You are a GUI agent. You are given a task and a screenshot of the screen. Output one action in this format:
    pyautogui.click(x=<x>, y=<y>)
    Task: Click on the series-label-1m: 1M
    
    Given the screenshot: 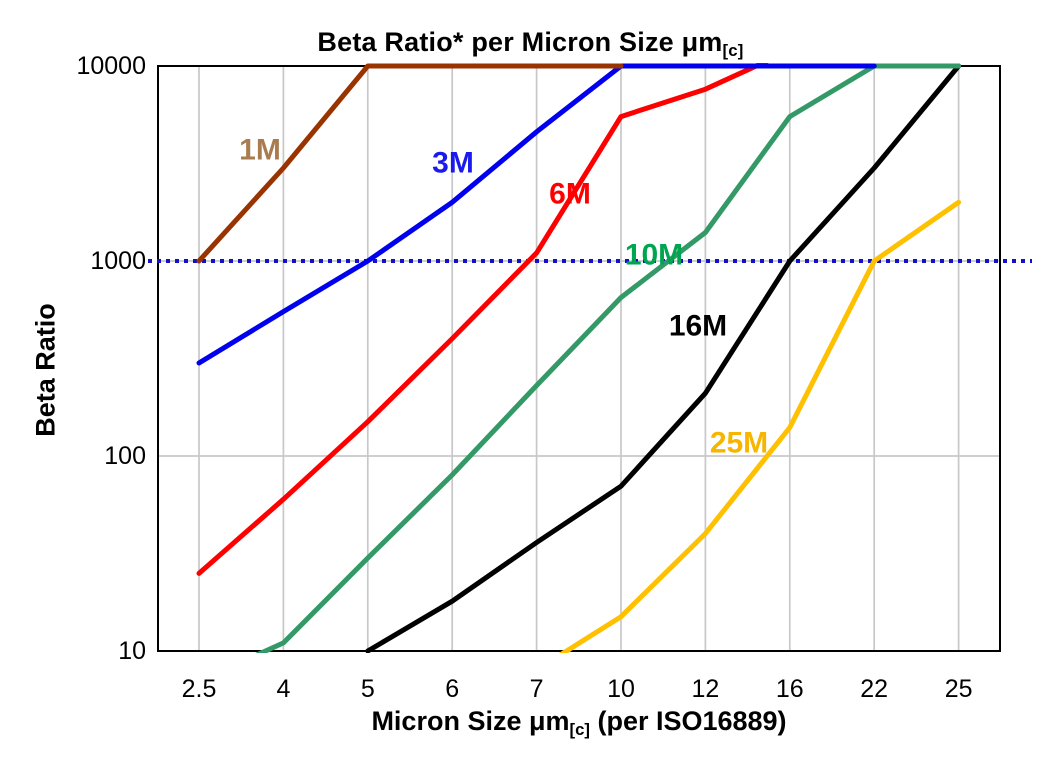 What is the action you would take?
    pyautogui.click(x=260, y=150)
    